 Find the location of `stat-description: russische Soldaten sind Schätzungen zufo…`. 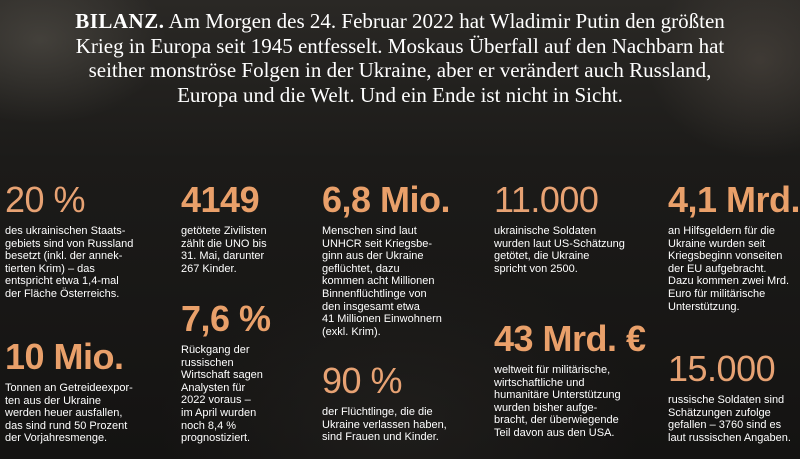

stat-description: russische Soldaten sind Schätzungen zufo… is located at coordinates (729, 419).